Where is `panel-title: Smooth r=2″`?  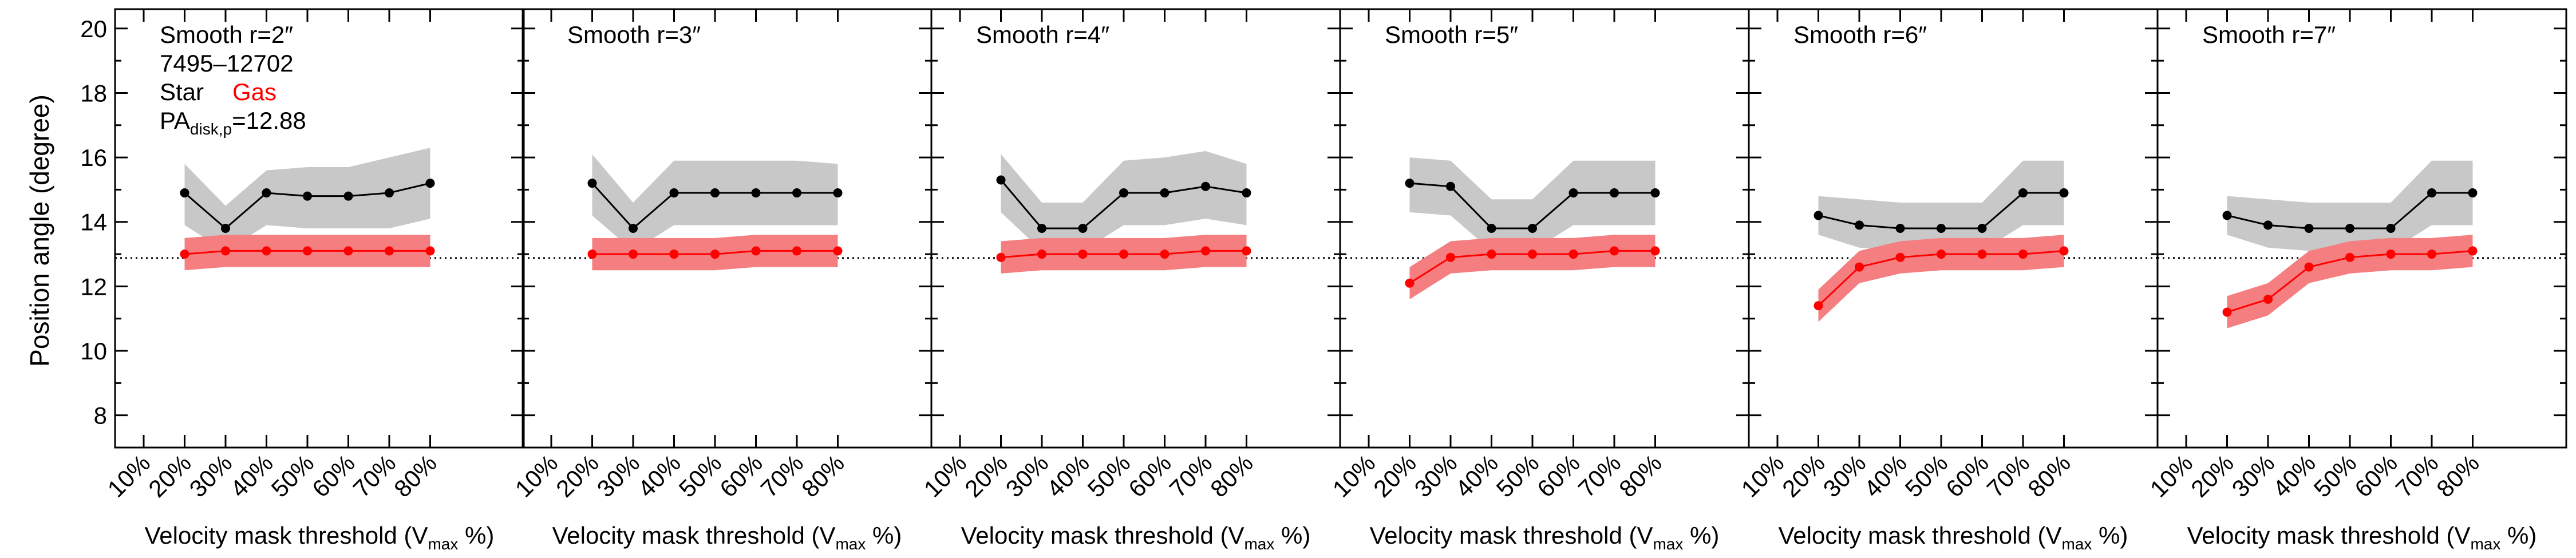 panel-title: Smooth r=2″ is located at coordinates (226, 34).